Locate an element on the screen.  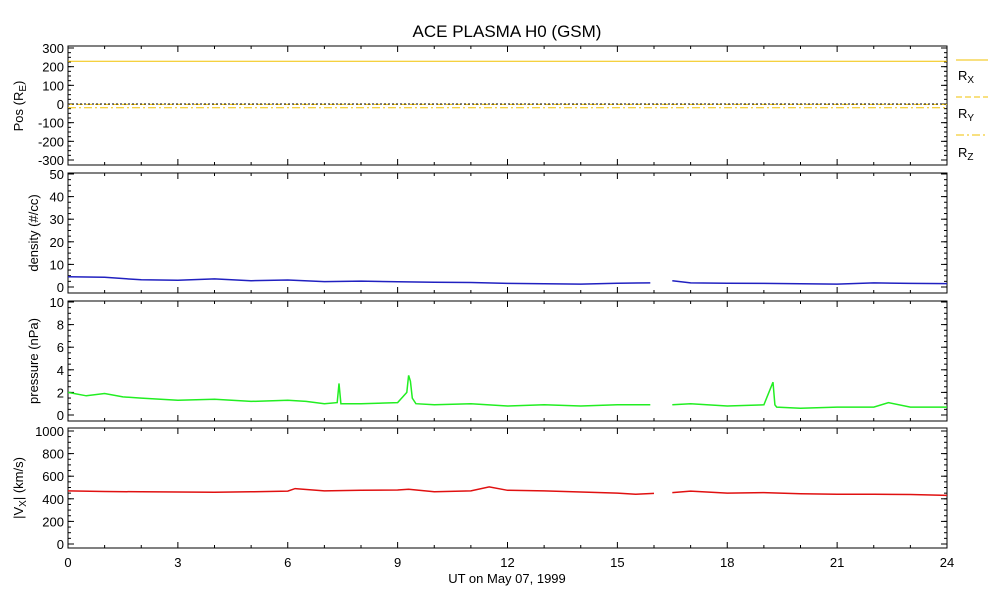
y-tick-label: 40 is located at coordinates (57, 197).